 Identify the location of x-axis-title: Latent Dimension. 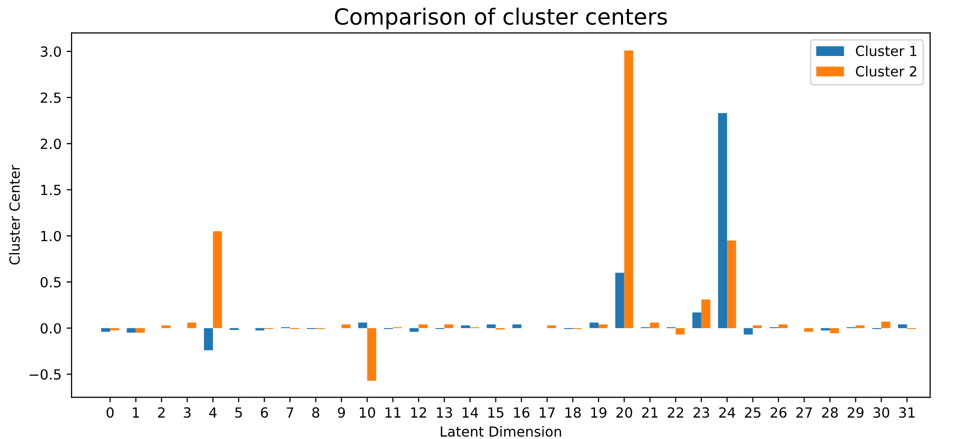
(501, 431).